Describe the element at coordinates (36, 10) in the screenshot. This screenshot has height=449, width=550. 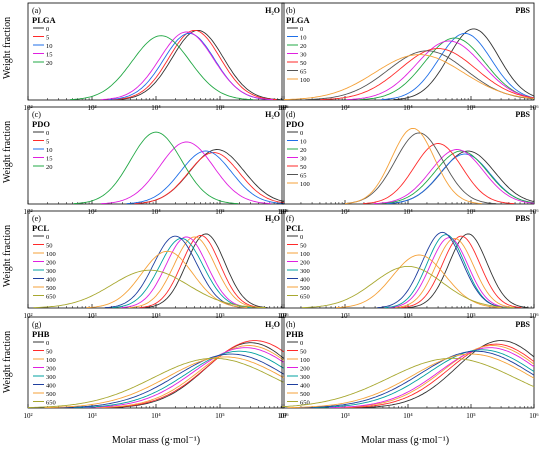
I see `panel-label: (a)` at that location.